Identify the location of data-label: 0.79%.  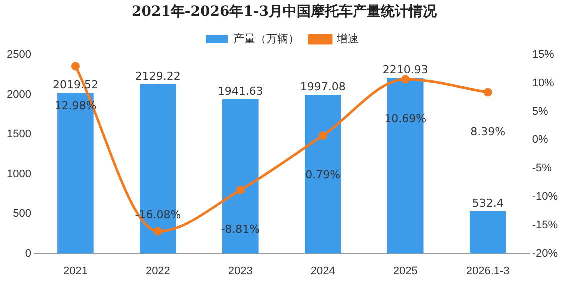
(323, 175).